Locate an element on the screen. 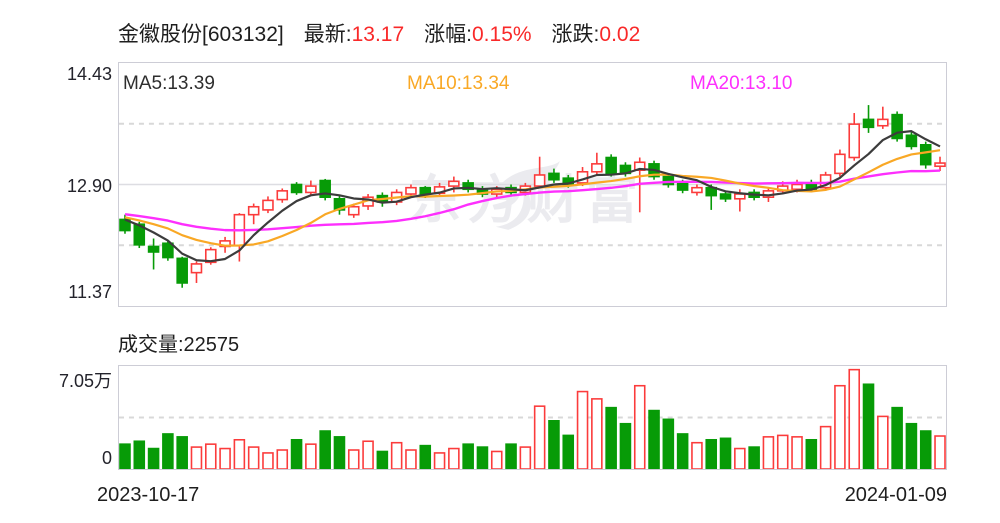 The width and height of the screenshot is (1000, 523). date-start: 2023-10-17 is located at coordinates (148, 495).